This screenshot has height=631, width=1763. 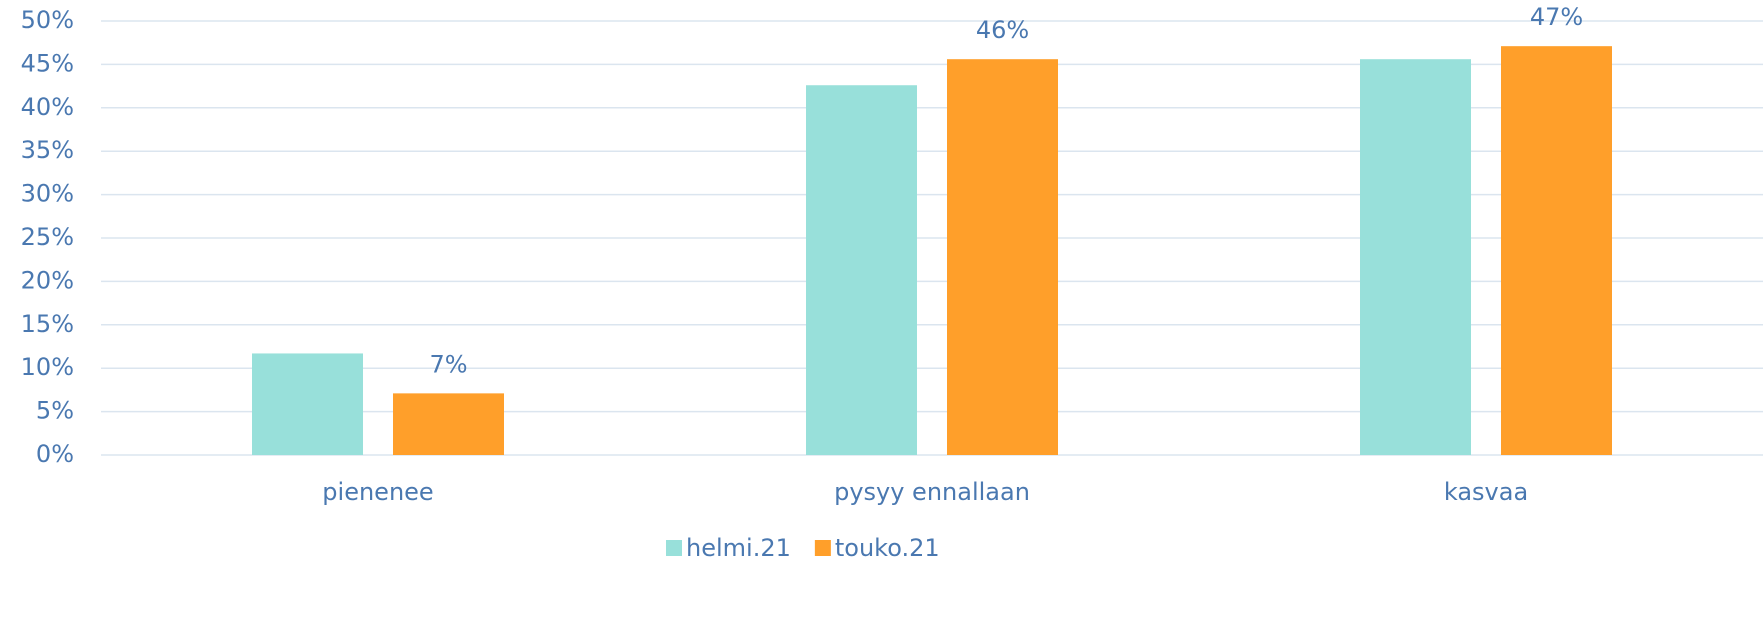 I want to click on y-tick-label: 10%, so click(x=47, y=367).